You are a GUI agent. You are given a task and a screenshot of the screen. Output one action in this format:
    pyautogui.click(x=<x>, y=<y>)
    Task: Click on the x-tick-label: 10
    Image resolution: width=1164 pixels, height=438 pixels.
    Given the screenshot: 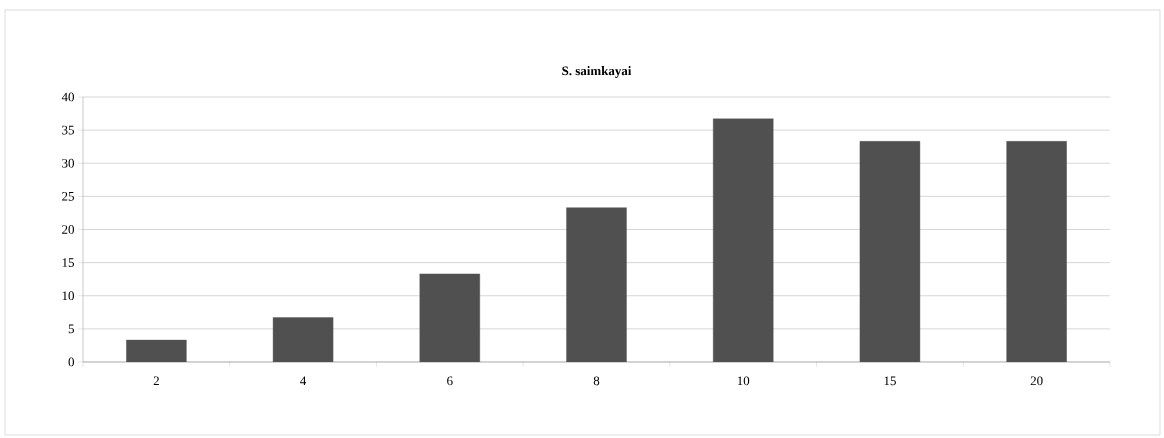 What is the action you would take?
    pyautogui.click(x=743, y=381)
    